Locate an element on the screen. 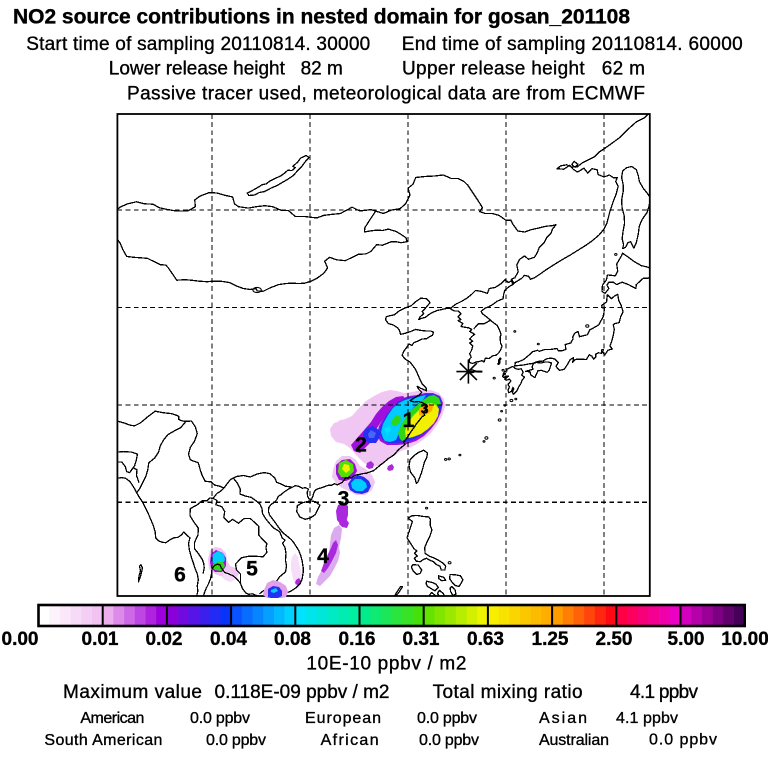 The width and height of the screenshot is (768, 768). svg-text: 5.00 is located at coordinates (686, 639).